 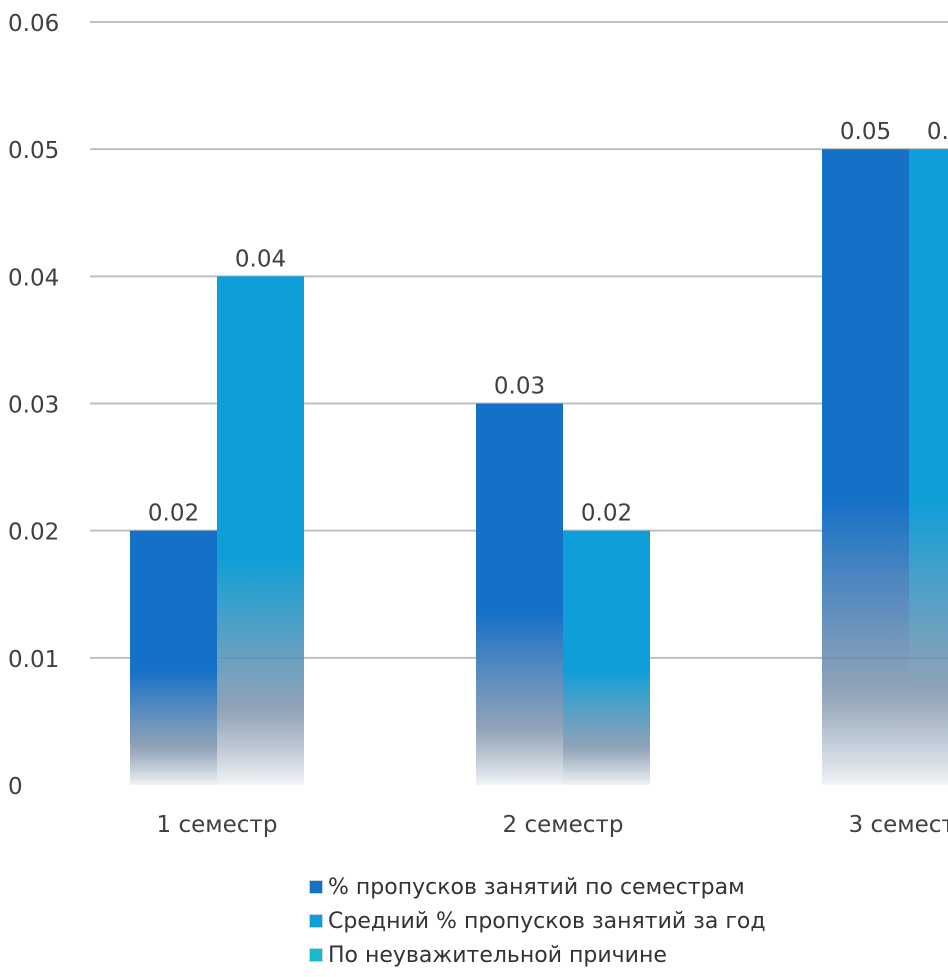 What do you see at coordinates (33, 533) in the screenshot?
I see `y-tick-label: 0.02` at bounding box center [33, 533].